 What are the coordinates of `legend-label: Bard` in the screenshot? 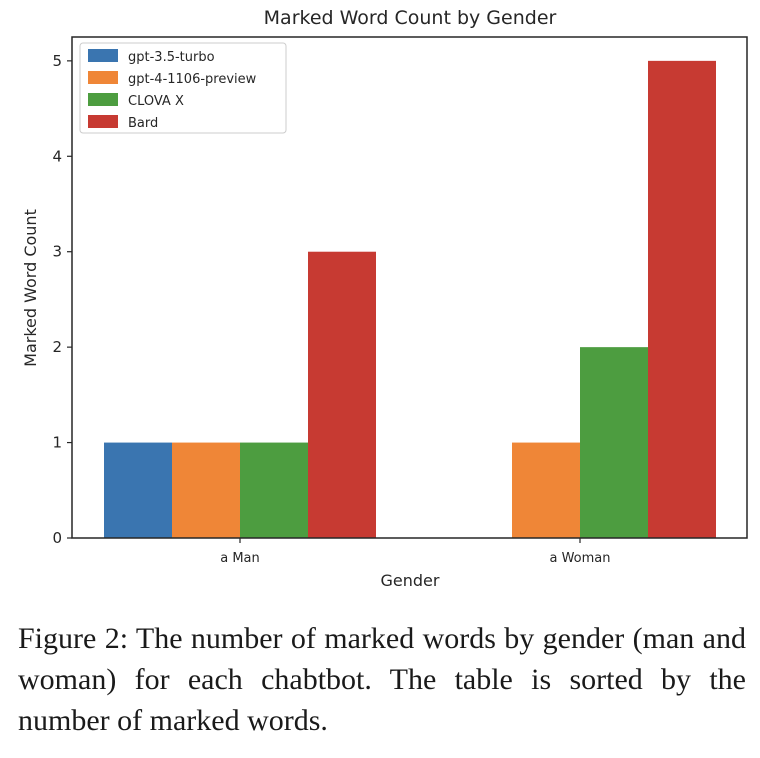 It's located at (143, 123).